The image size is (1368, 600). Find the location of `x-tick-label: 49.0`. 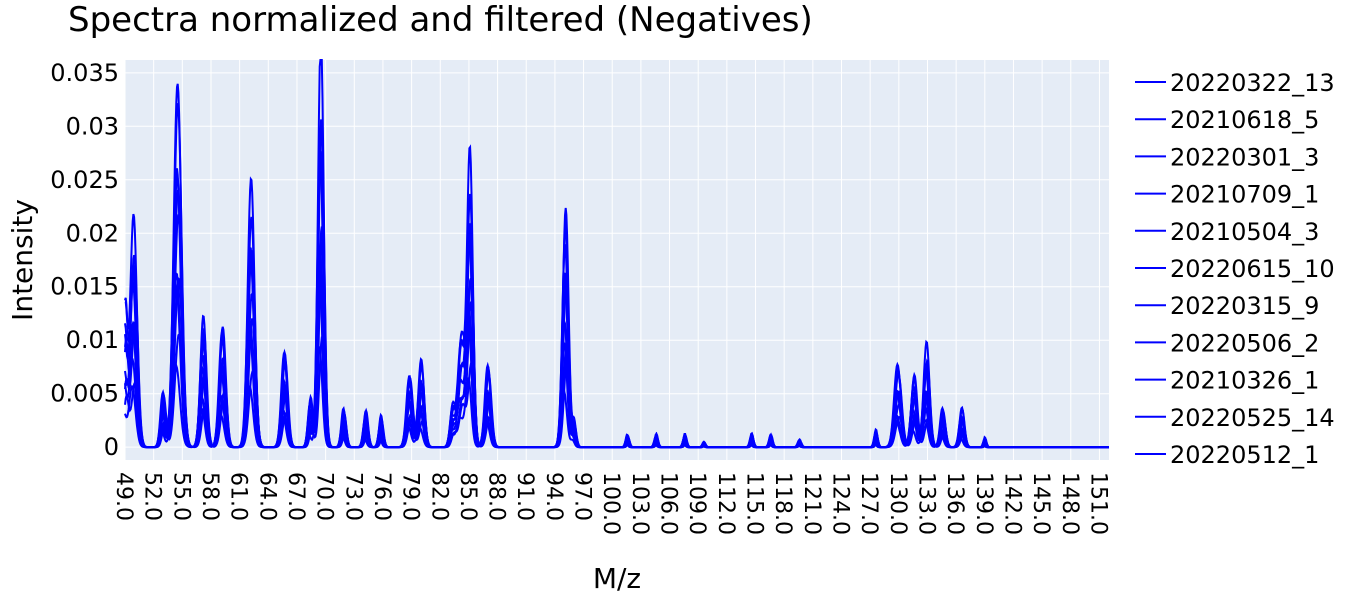

x-tick-label: 49.0 is located at coordinates (123, 496).